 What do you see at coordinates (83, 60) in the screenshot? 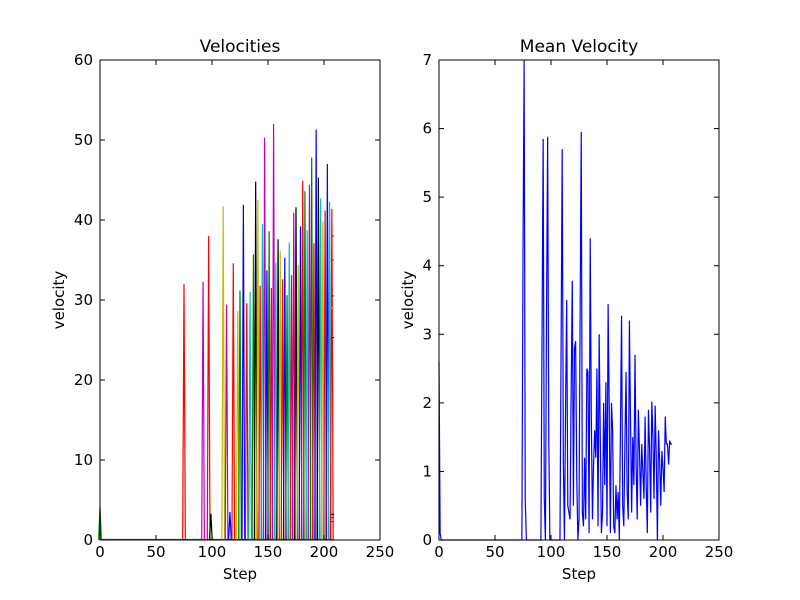
I see `y-tick-label: 60` at bounding box center [83, 60].